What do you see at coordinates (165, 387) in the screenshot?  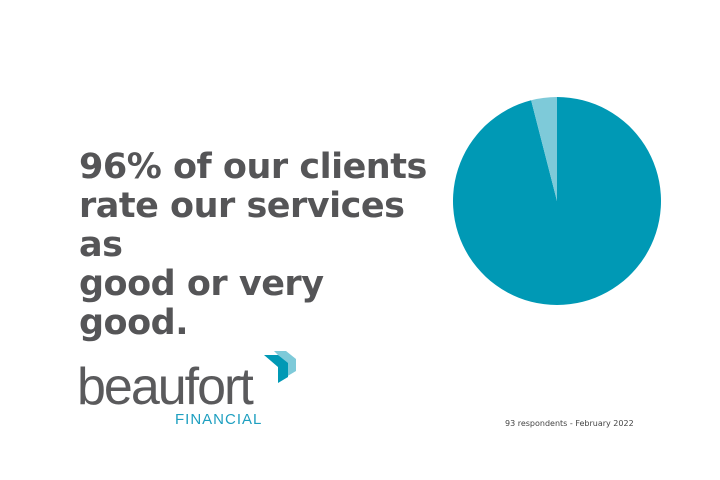 I see `logo-wordmark: beaufort` at bounding box center [165, 387].